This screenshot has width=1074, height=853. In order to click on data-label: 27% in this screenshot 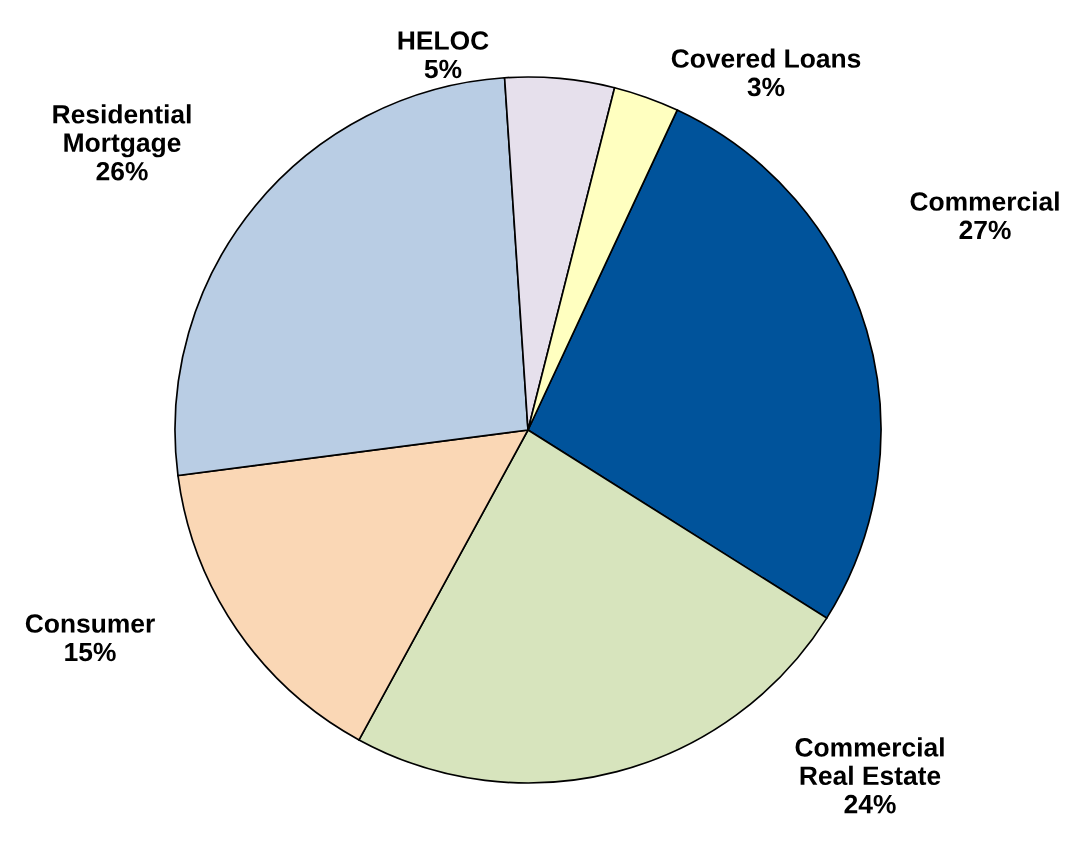, I will do `click(985, 230)`.